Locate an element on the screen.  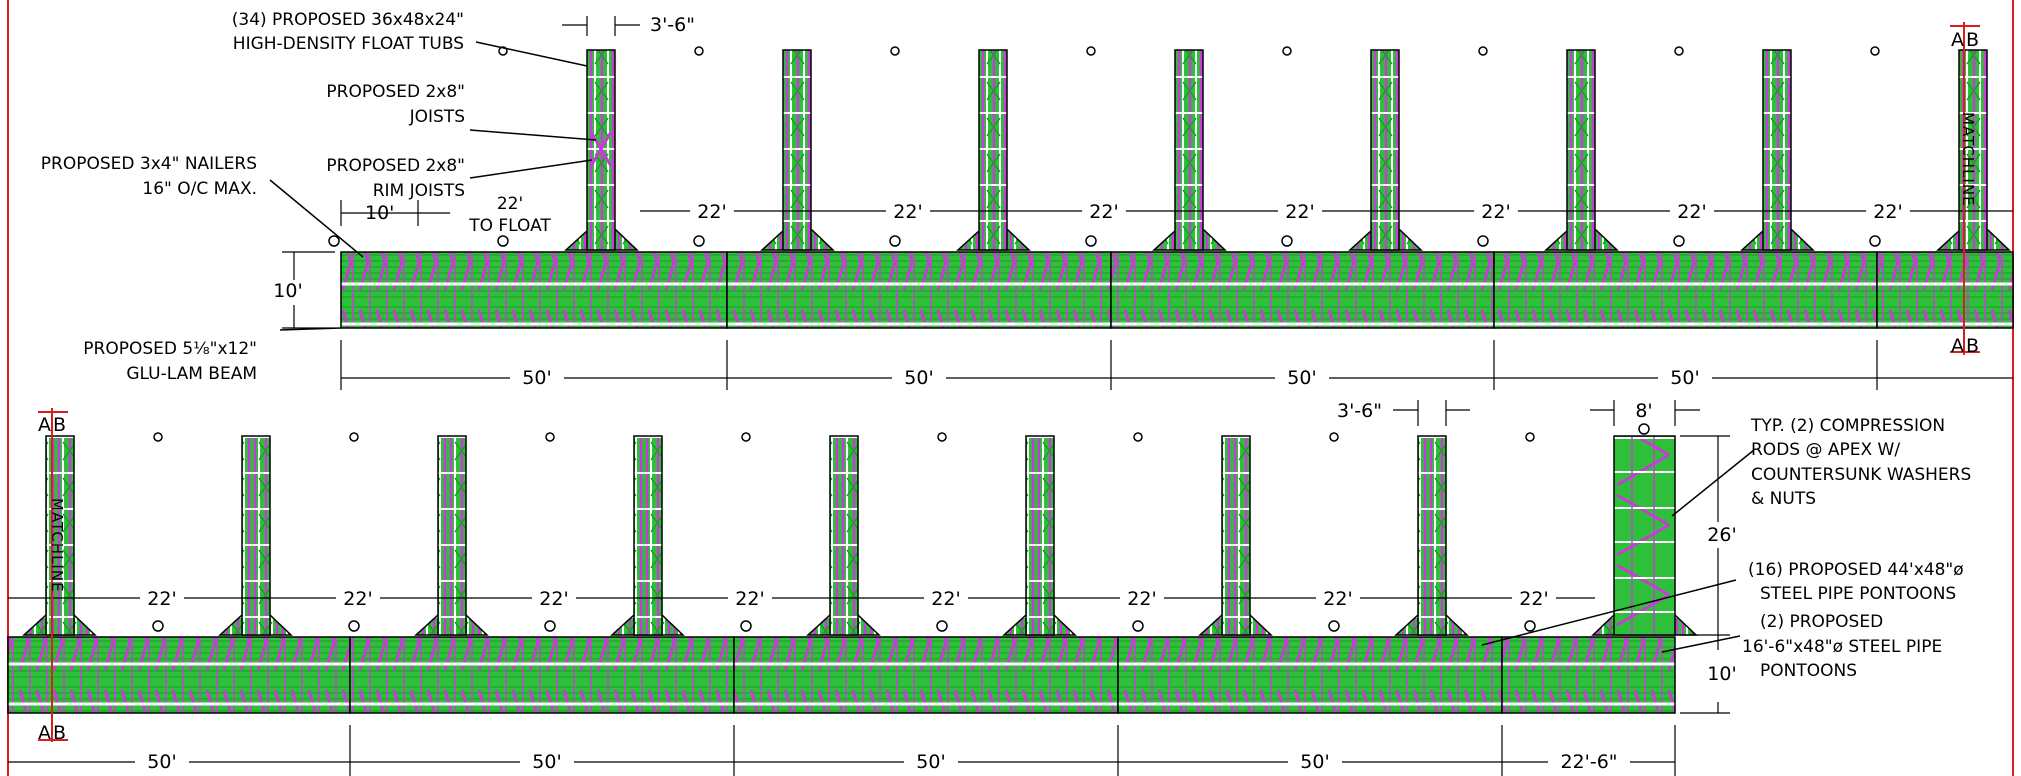
note-nailers-1: PROPOSED 3x4" NAILERS is located at coordinates (149, 164).